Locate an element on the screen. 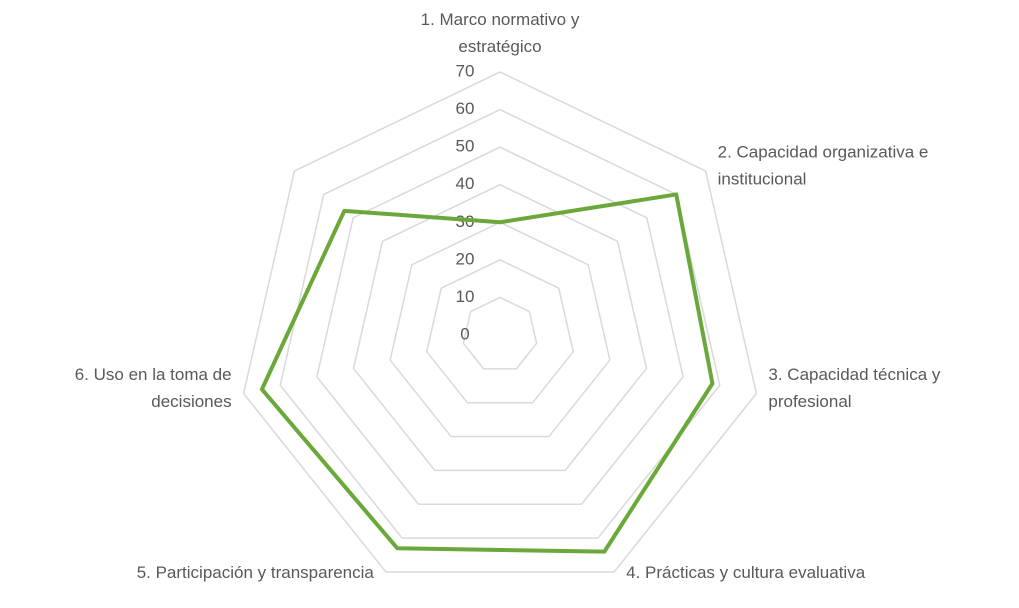 This screenshot has height=608, width=1019. r-tick-label: 20 is located at coordinates (465, 258).